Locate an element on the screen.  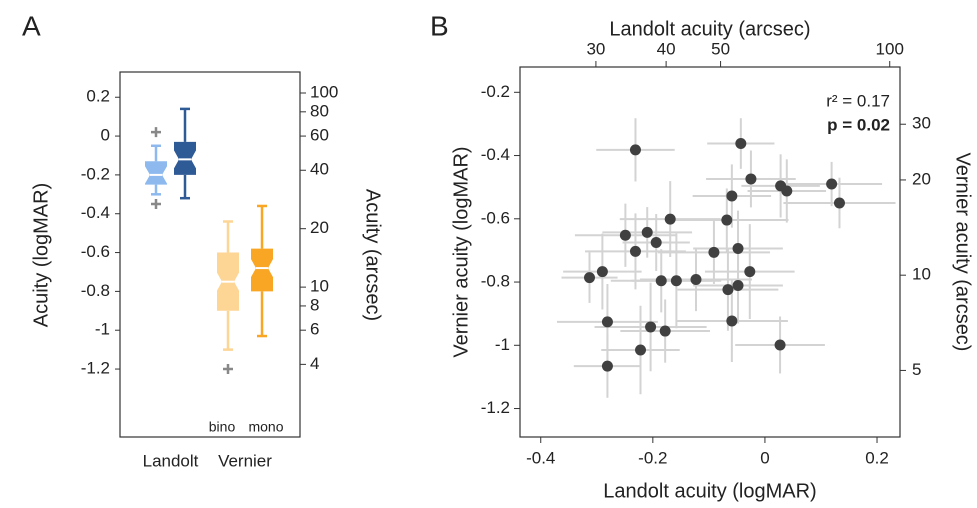
y-tick-label: 0.2 is located at coordinates (98, 96).